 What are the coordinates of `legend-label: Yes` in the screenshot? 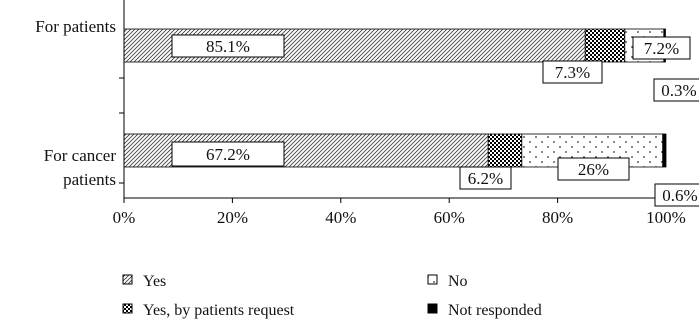 It's located at (154, 281).